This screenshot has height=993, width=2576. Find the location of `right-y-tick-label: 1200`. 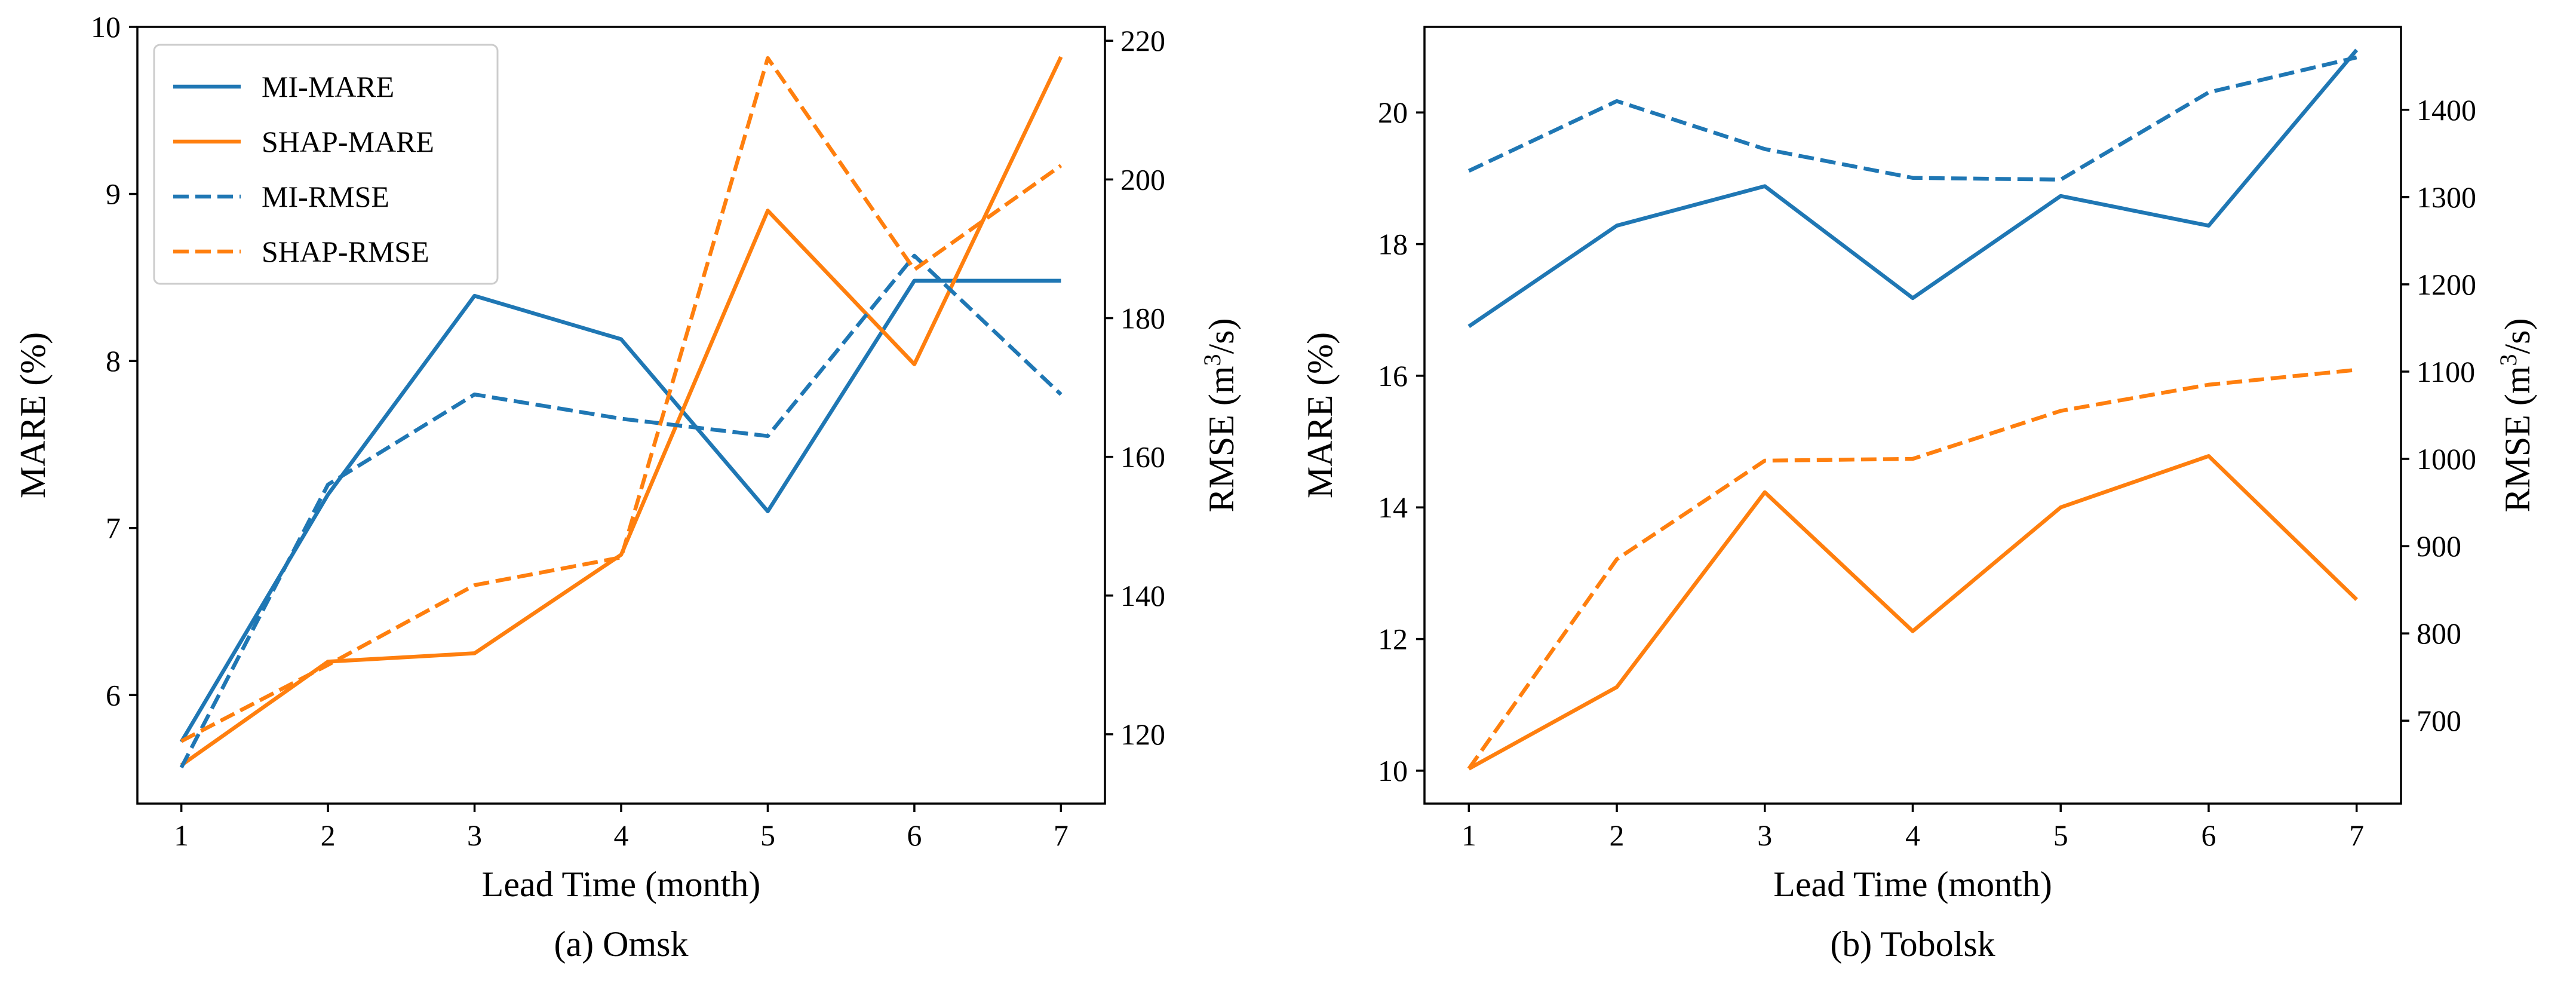

right-y-tick-label: 1200 is located at coordinates (2446, 285).